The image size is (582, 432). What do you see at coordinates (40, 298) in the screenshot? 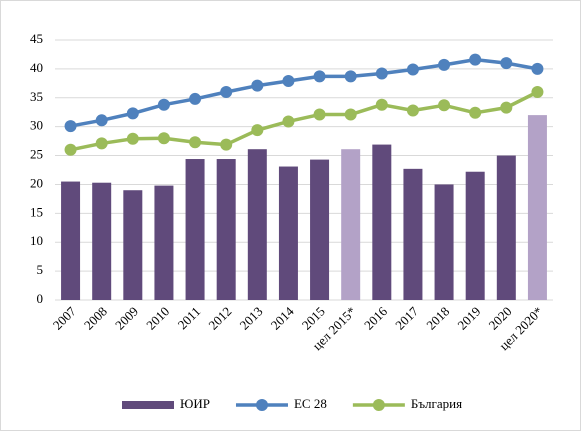
I see `y-tick-label: 0` at bounding box center [40, 298].